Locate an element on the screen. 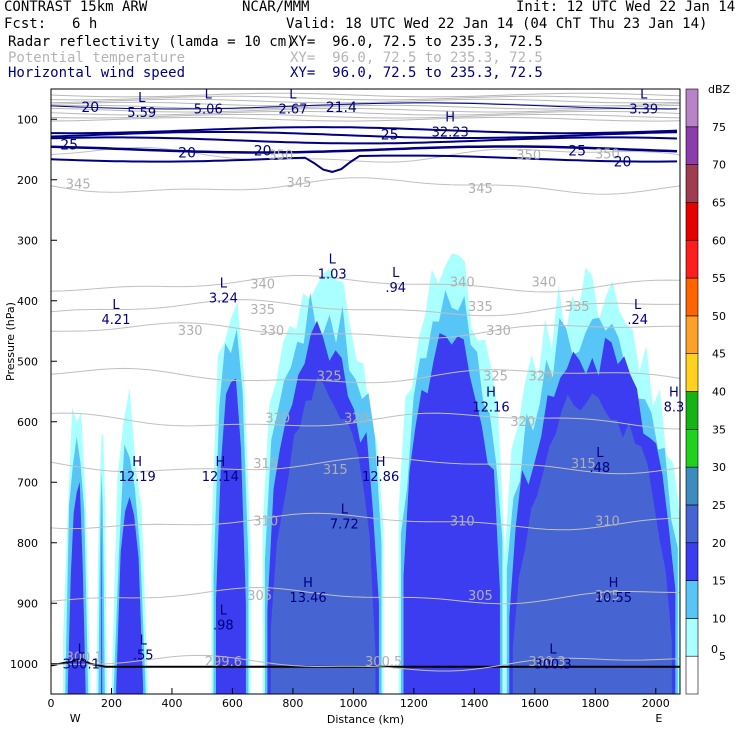  extremum-value: 5.59 is located at coordinates (141, 113).